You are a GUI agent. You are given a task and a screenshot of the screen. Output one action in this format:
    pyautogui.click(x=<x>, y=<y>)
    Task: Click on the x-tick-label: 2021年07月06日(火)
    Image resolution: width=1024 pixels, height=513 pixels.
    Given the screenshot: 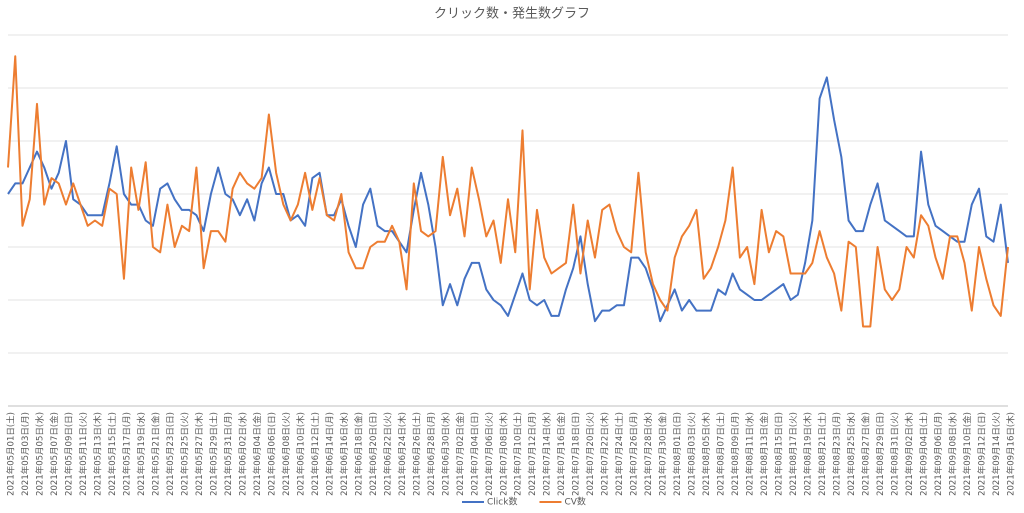 What is the action you would take?
    pyautogui.click(x=489, y=454)
    